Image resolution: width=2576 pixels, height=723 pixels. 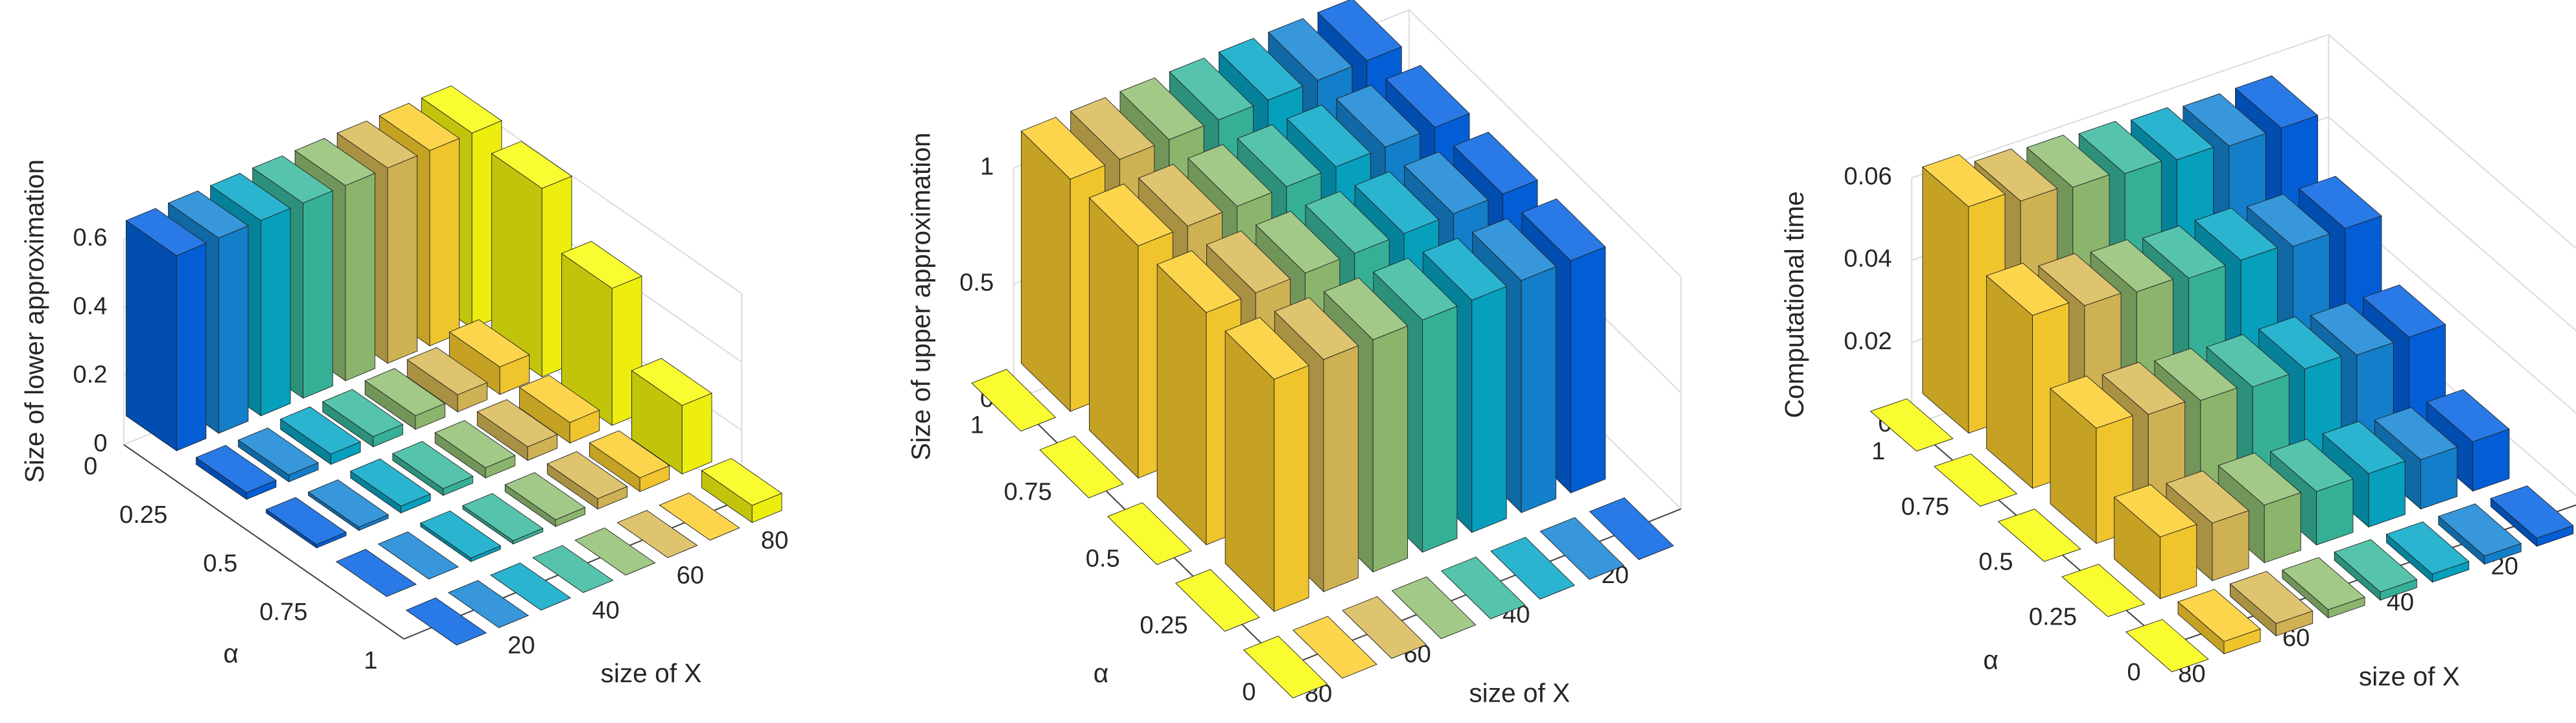 What do you see at coordinates (34, 321) in the screenshot?
I see `z-axis-label: Size of lower approximation` at bounding box center [34, 321].